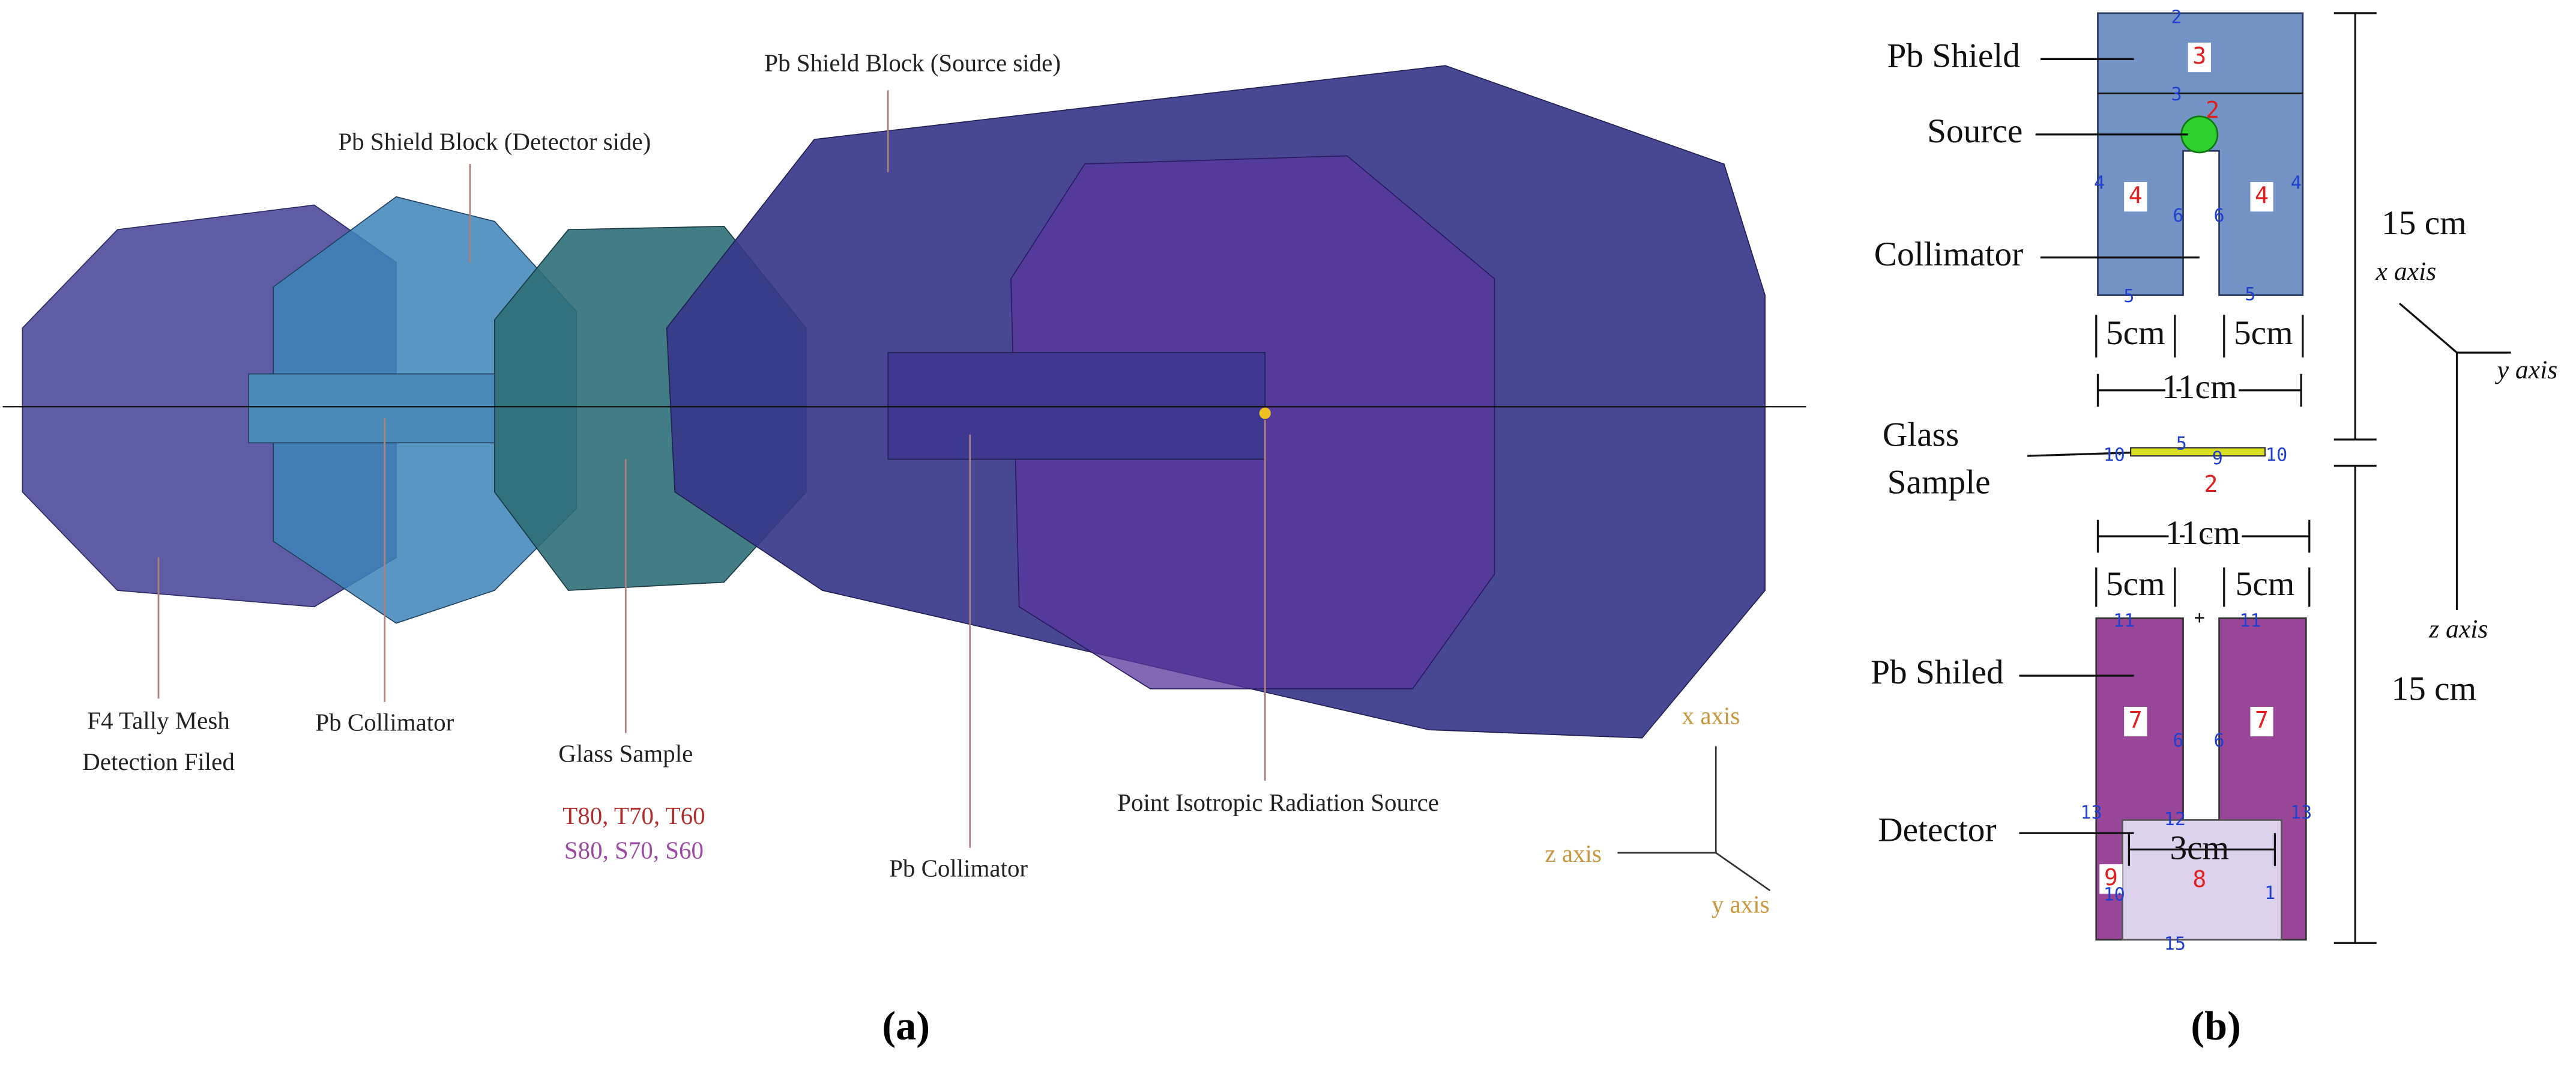 This screenshot has width=2576, height=1066. What do you see at coordinates (2200, 154) in the screenshot?
I see `upper-shield` at bounding box center [2200, 154].